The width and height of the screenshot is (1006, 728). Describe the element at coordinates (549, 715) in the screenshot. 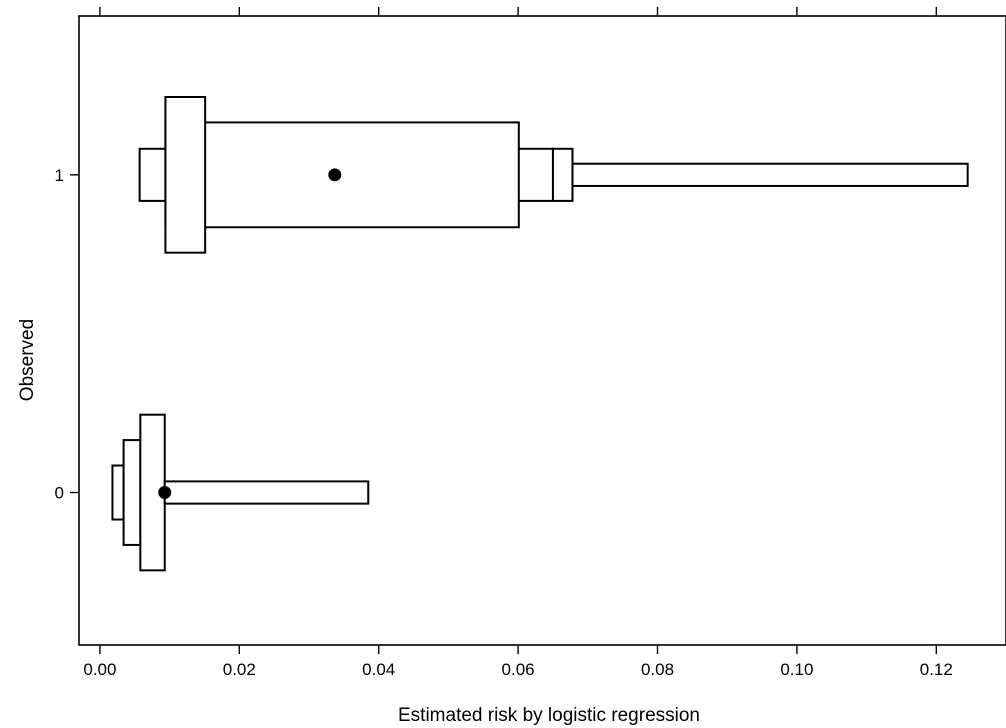

I see `x-axis-label: Estimated risk by logistic regression` at that location.